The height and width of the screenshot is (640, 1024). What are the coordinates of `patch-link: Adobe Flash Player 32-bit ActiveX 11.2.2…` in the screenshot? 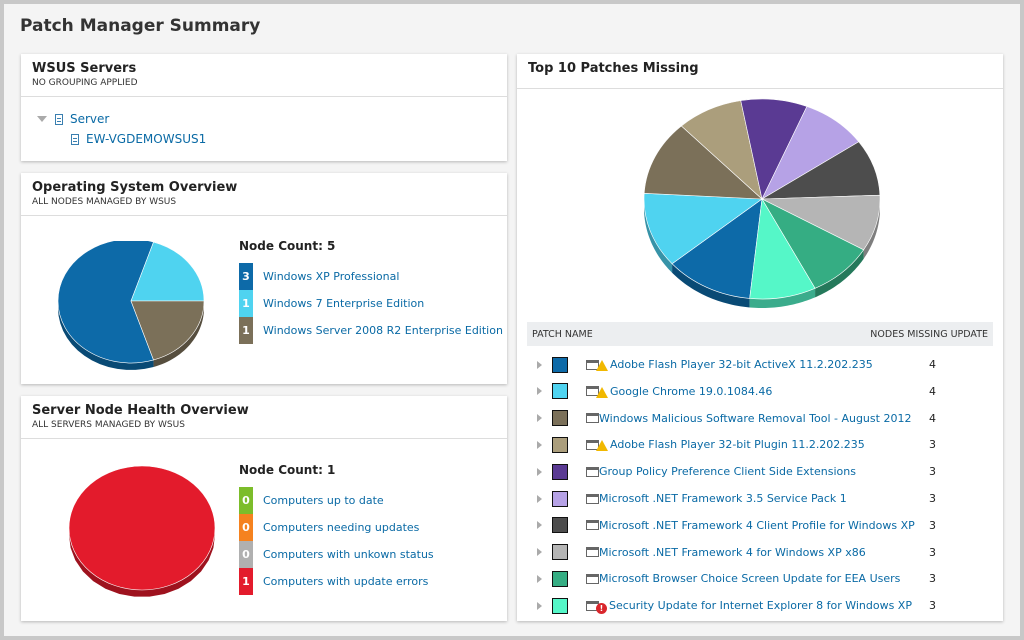 It's located at (741, 364).